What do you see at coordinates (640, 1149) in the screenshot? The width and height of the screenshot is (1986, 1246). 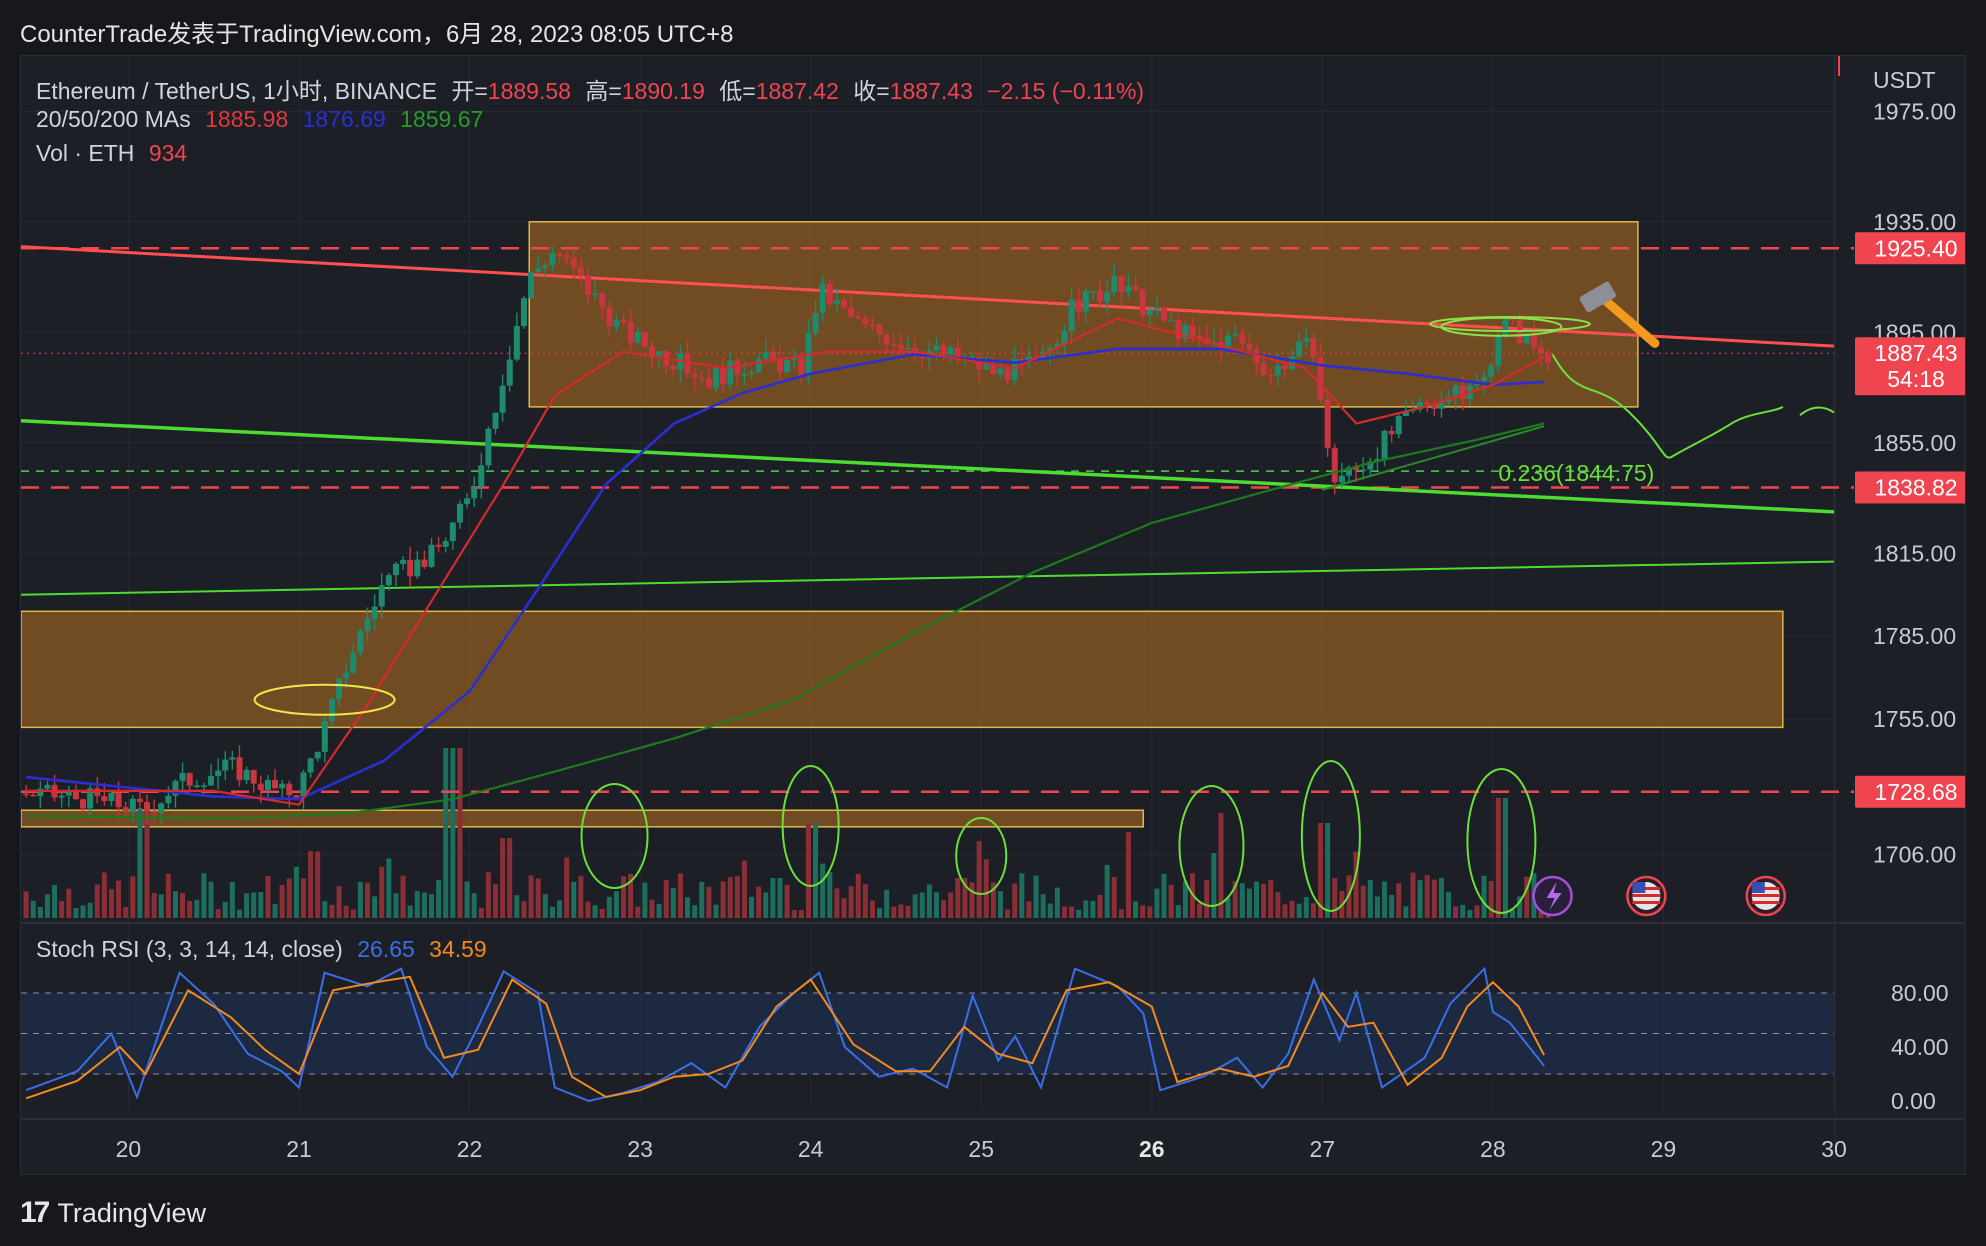 I see `x-tick-label: 23` at bounding box center [640, 1149].